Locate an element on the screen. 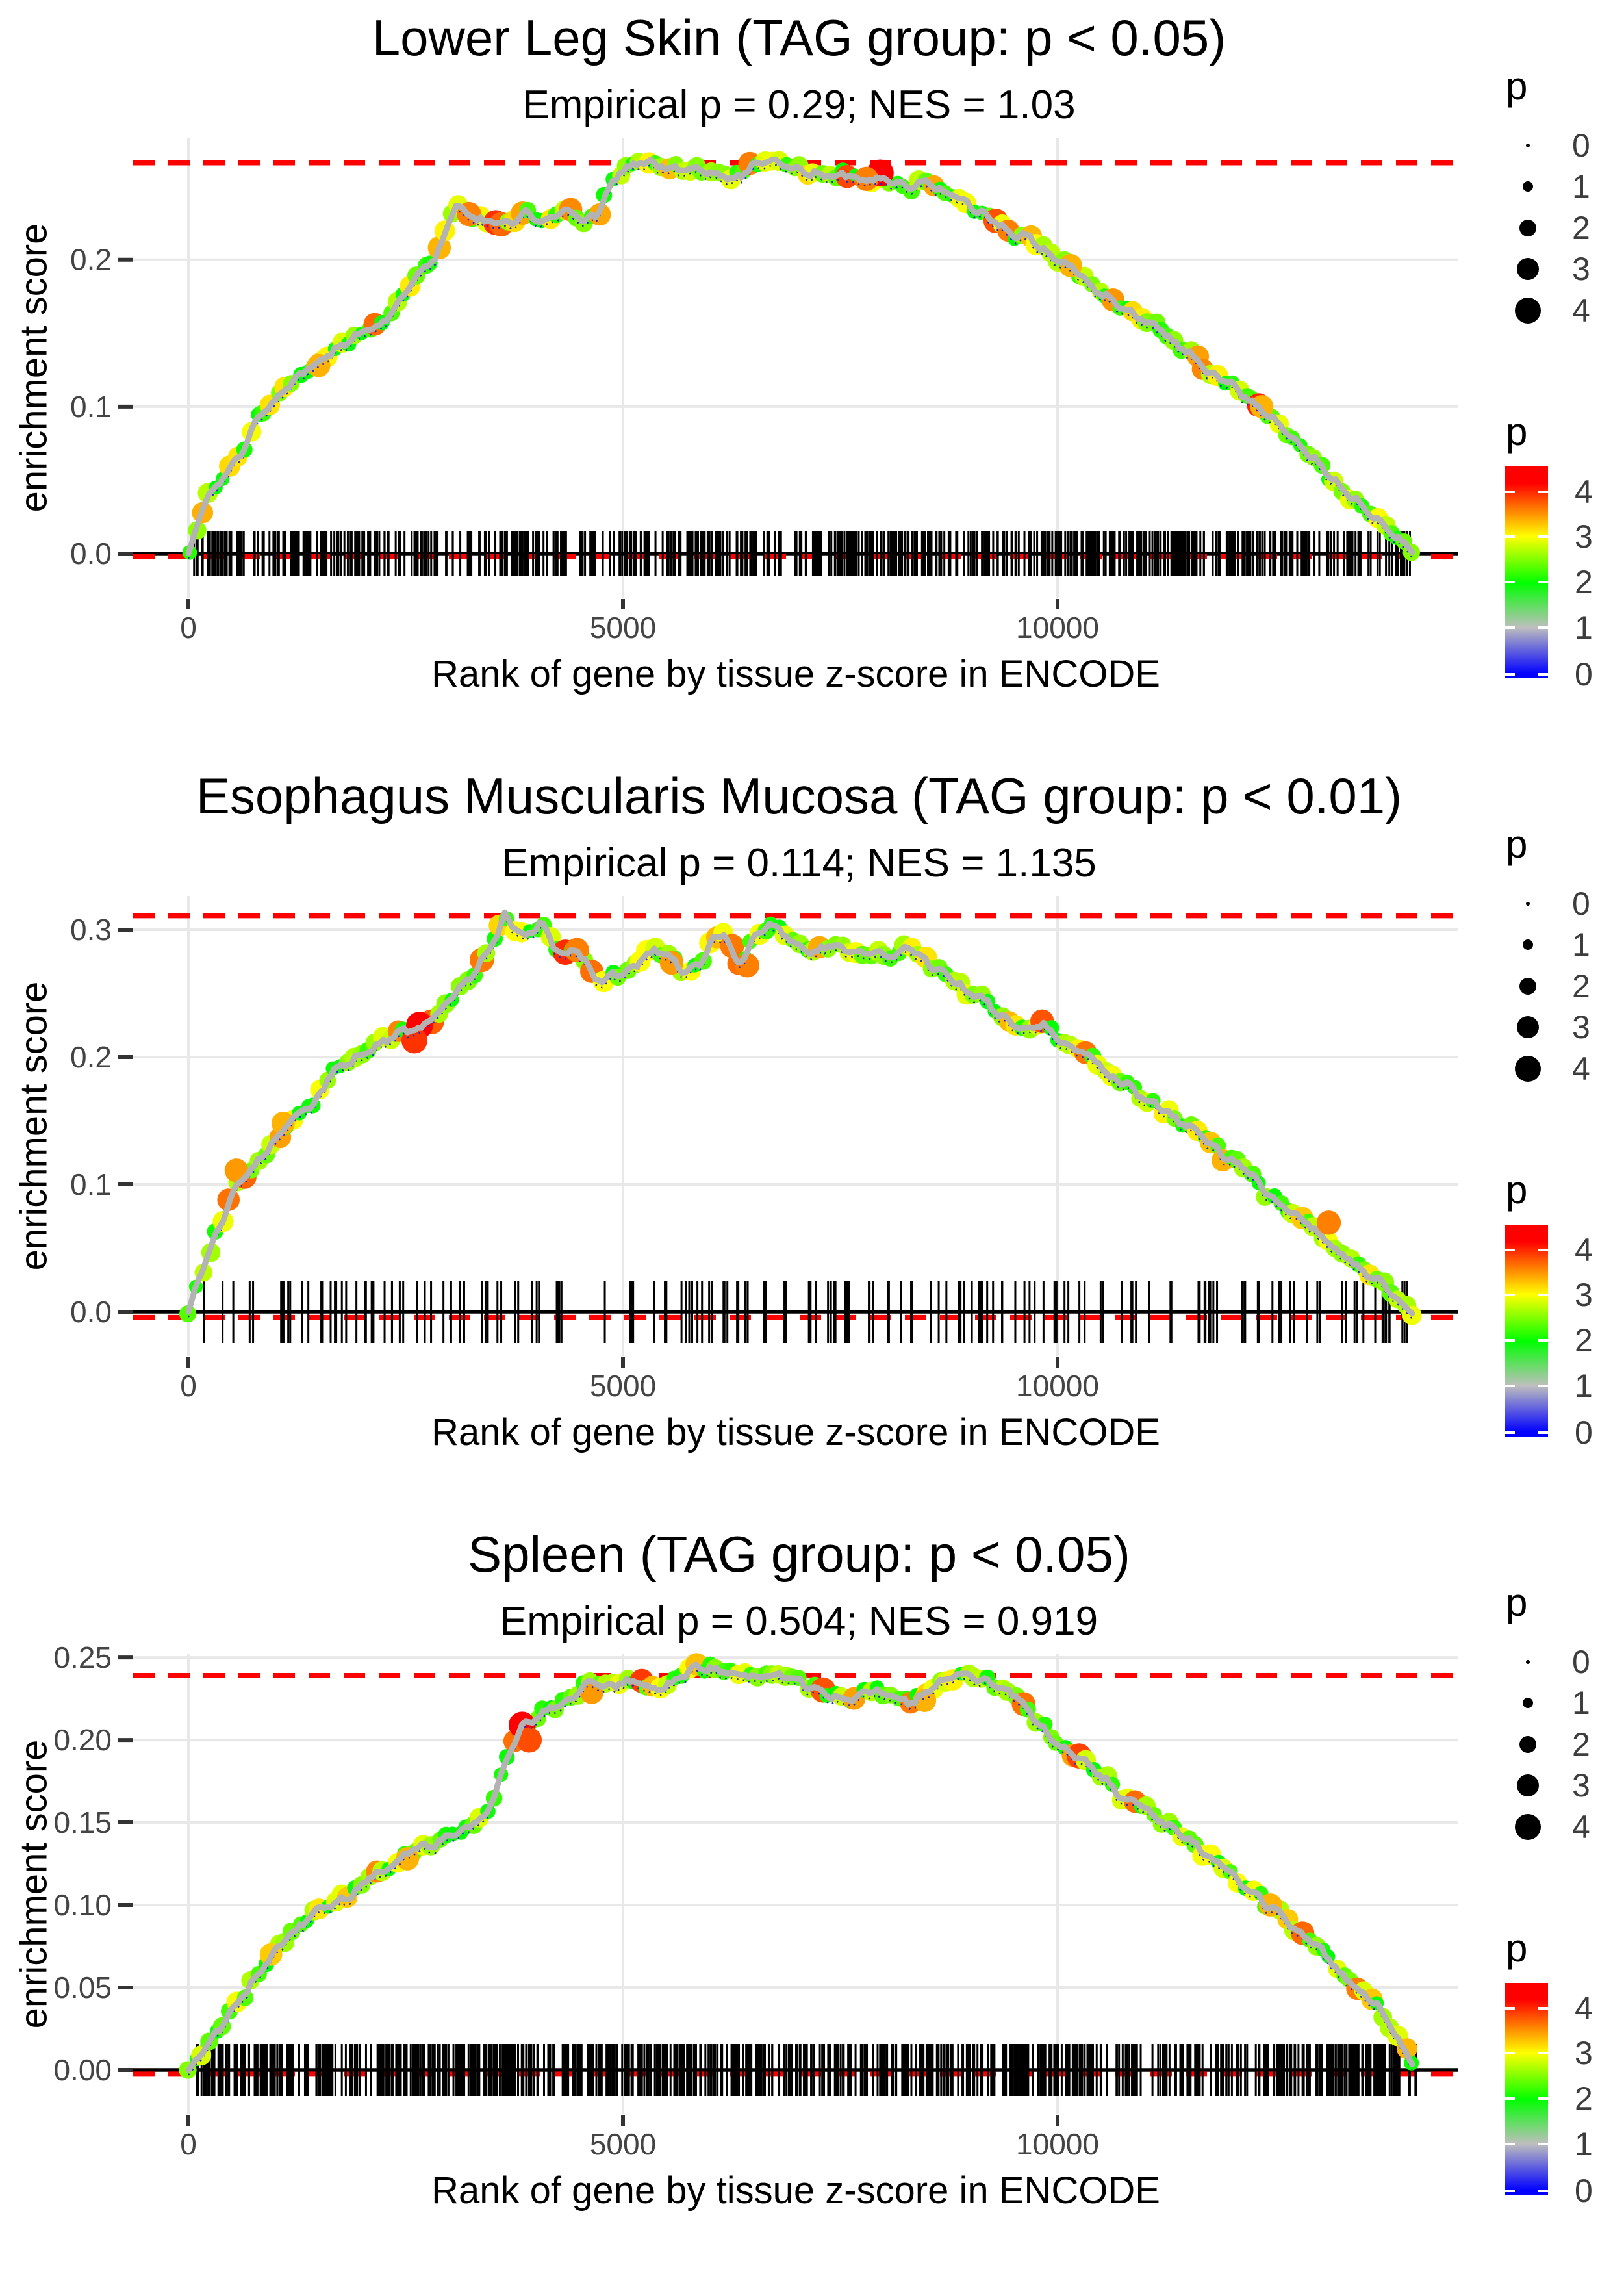 The width and height of the screenshot is (1624, 2274). plot-subtitle: Empirical p = 0.29; NES = 1.03 is located at coordinates (799, 105).